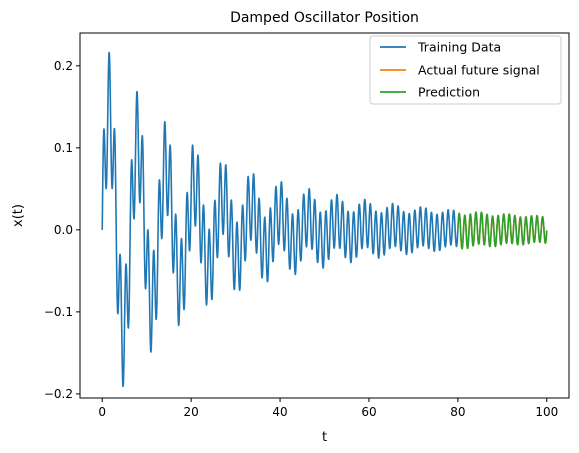 This screenshot has height=453, width=579. Describe the element at coordinates (58, 312) in the screenshot. I see `y-tick-label: −0.1` at that location.